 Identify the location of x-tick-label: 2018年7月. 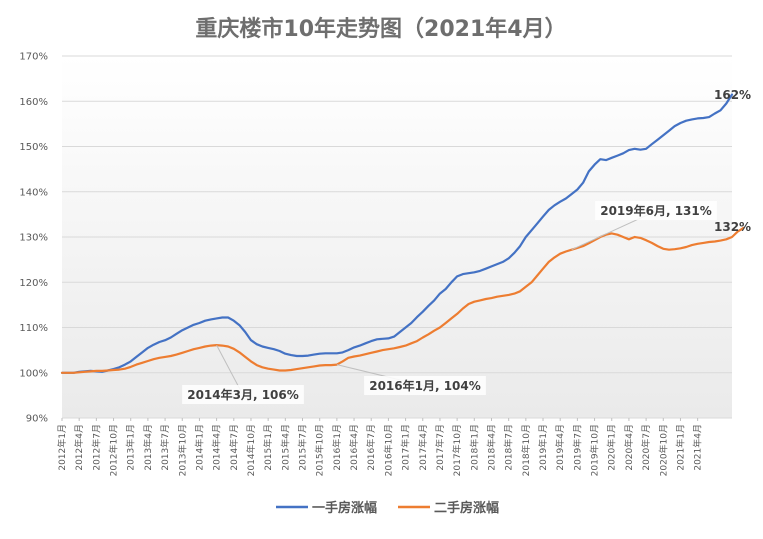
(509, 447).